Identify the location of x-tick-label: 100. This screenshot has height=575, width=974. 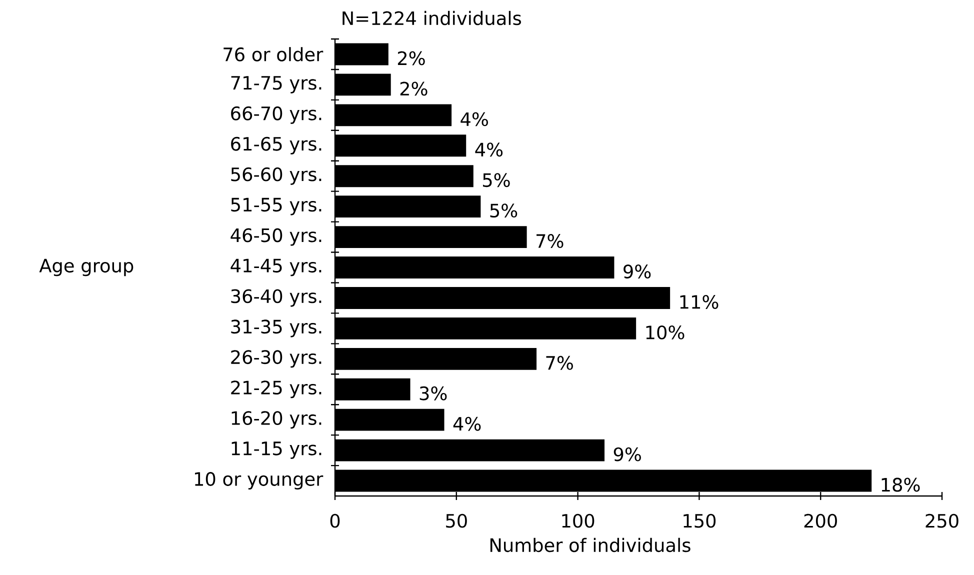
(578, 521).